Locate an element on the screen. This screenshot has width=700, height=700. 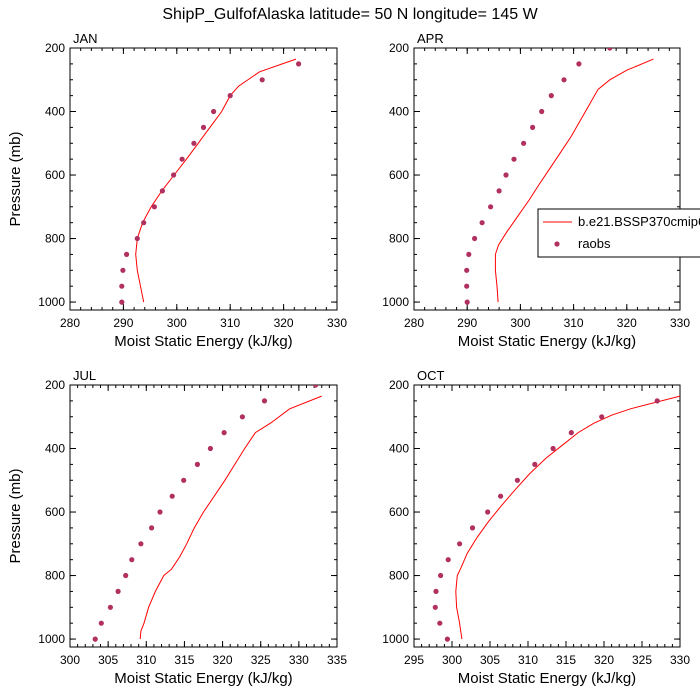
plot-data is located at coordinates (207, 513).